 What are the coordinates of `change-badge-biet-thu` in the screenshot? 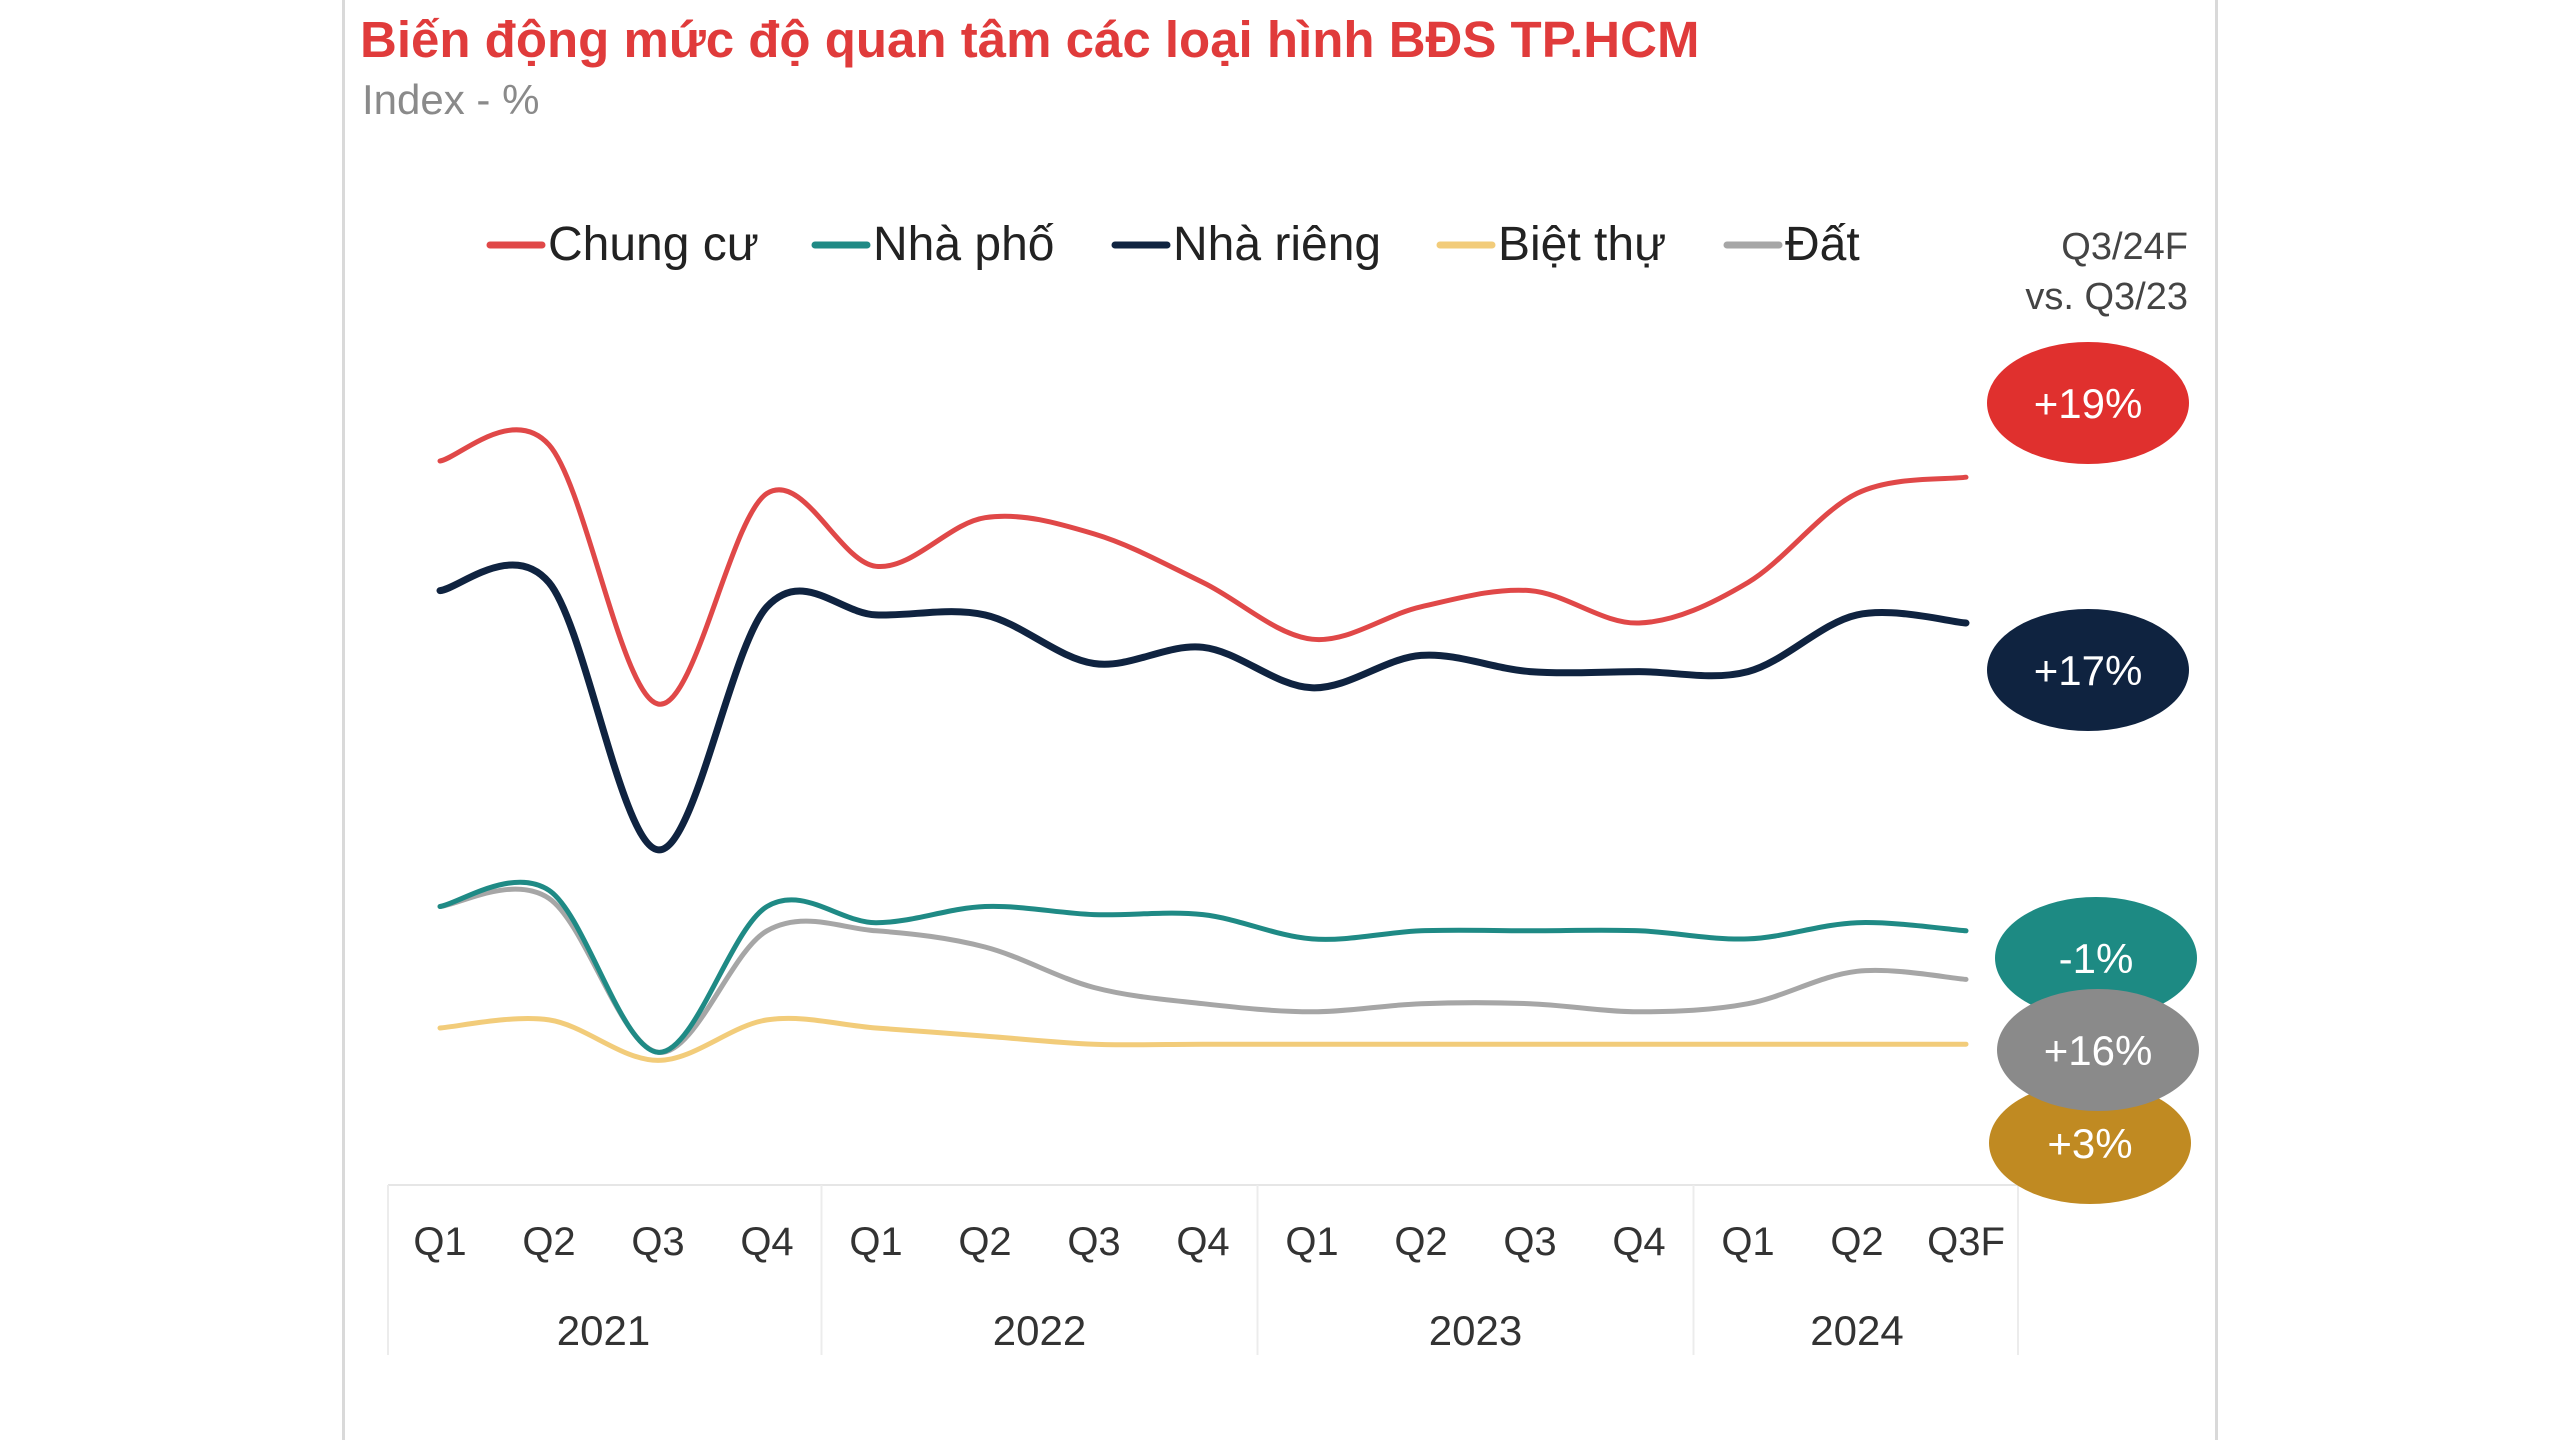 It's located at (2090, 1143).